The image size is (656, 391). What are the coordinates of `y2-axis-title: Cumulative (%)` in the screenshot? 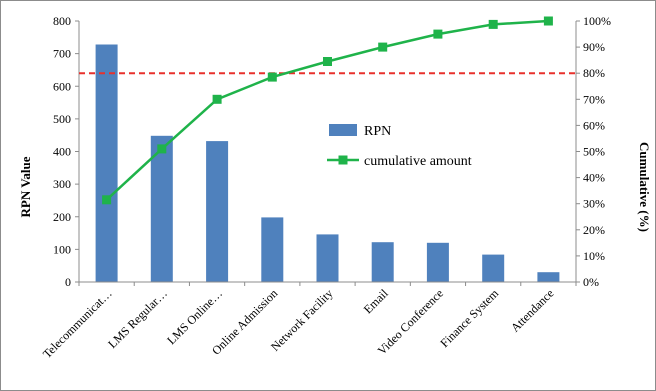 It's located at (644, 187).